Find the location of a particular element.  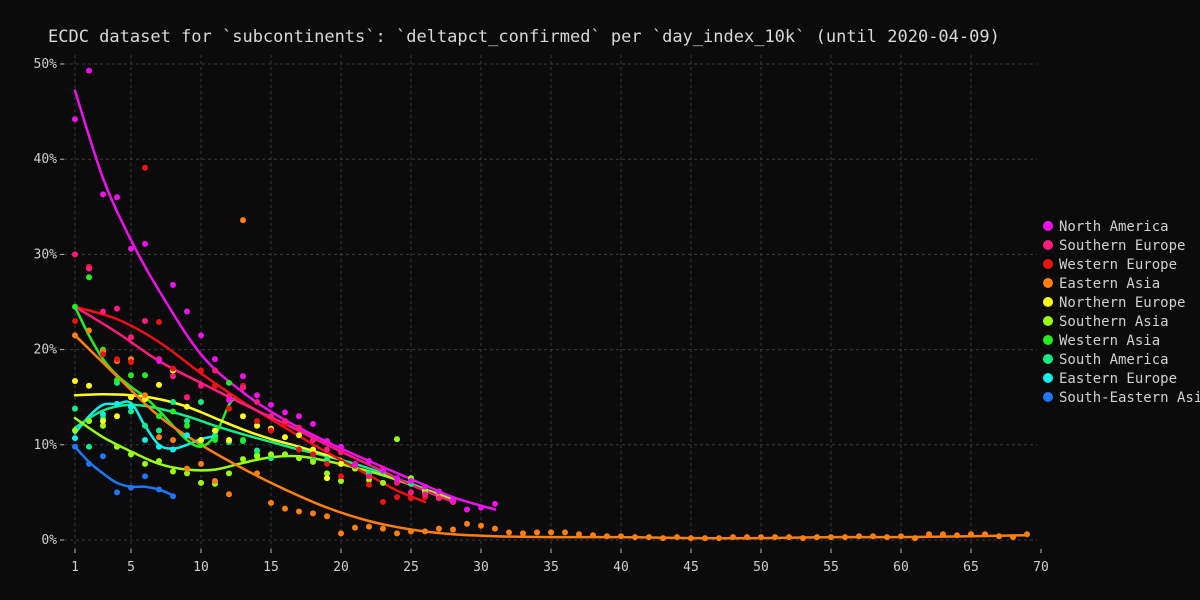

legend-label-eastern-asia: Eastern Asia is located at coordinates (1109, 284).